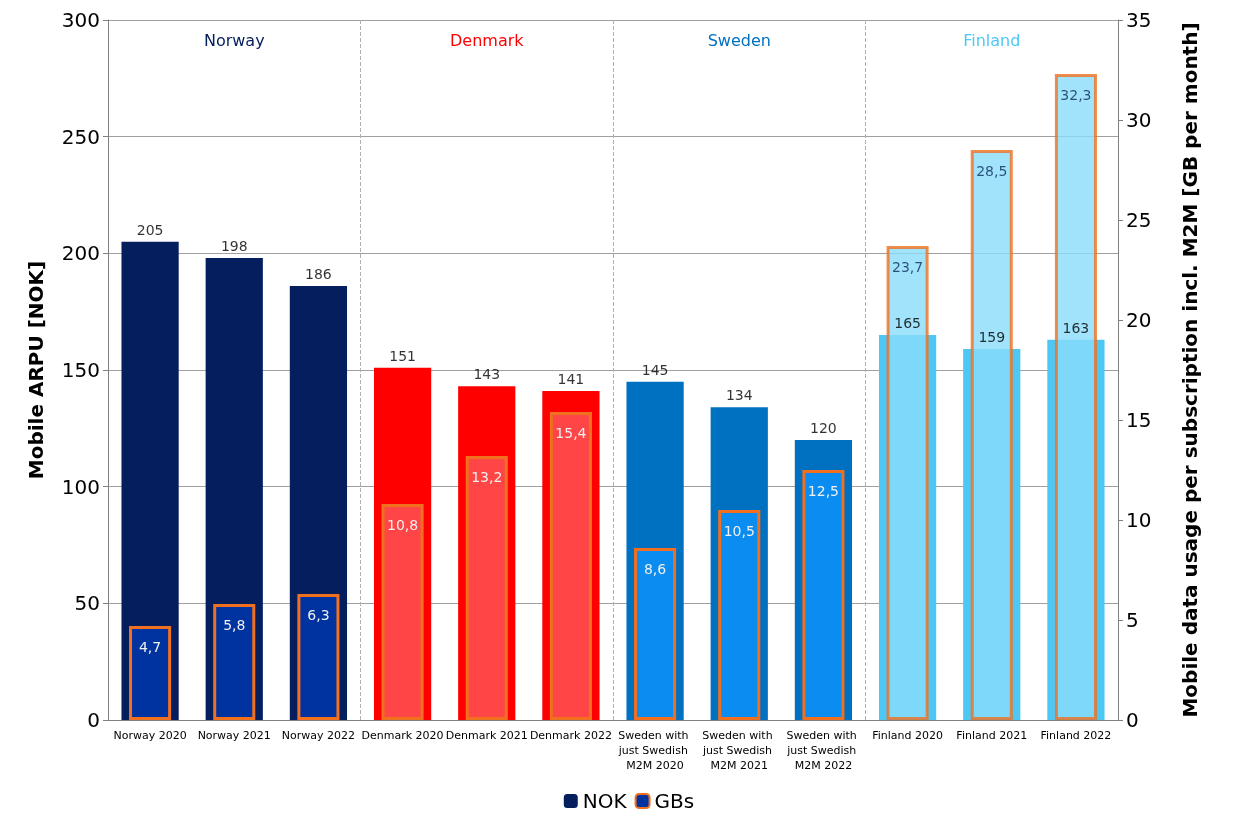 The image size is (1258, 818). I want to click on data-label: 205, so click(150, 229).